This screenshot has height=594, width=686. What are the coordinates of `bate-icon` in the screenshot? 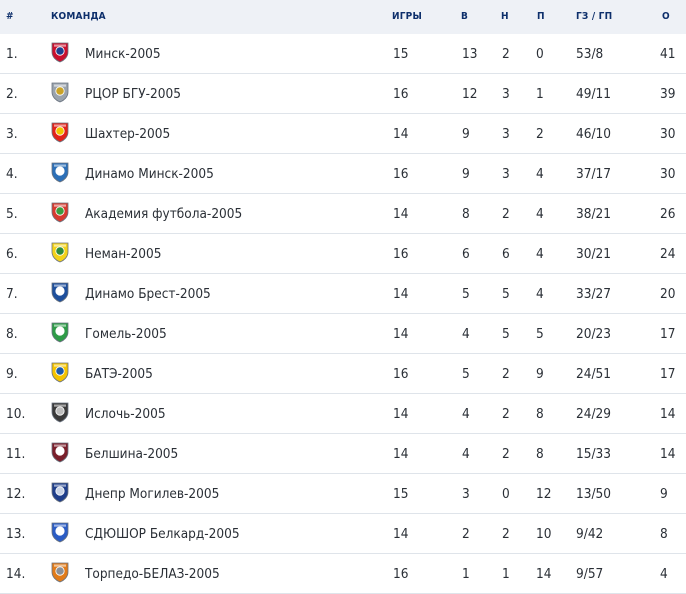 It's located at (60, 372).